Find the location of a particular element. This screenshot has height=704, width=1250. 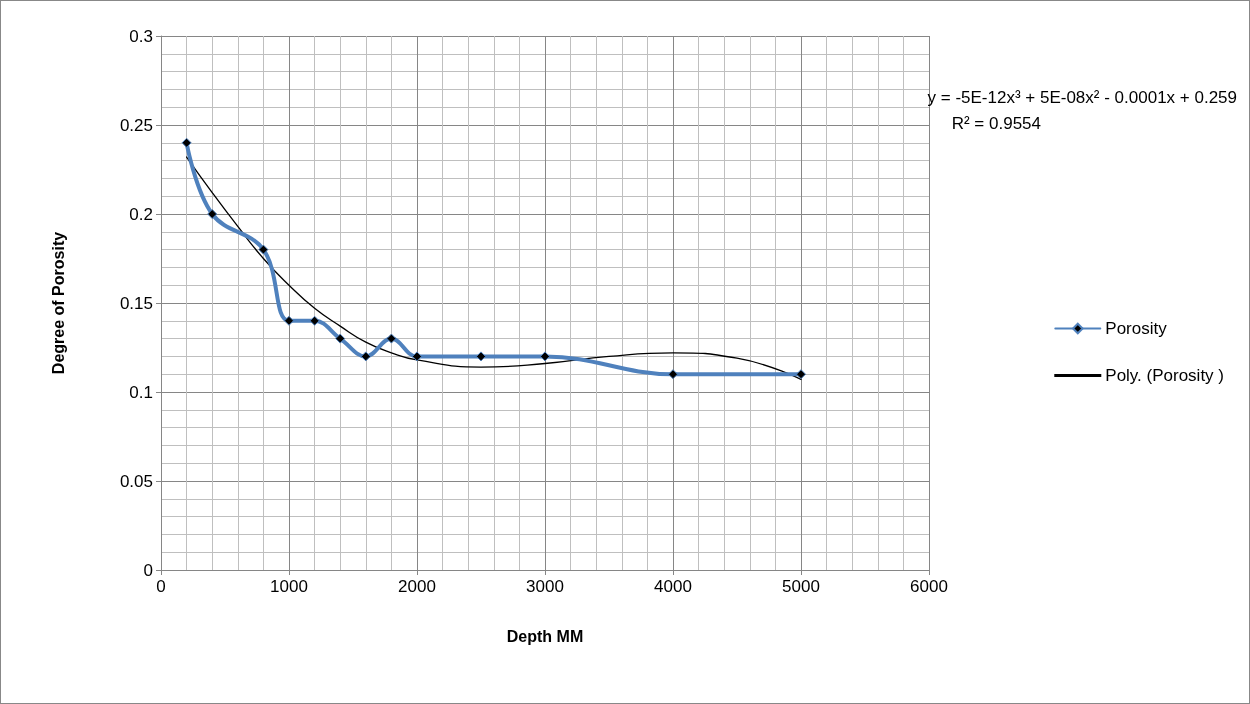

text: R² = 0.9554 is located at coordinates (996, 123).